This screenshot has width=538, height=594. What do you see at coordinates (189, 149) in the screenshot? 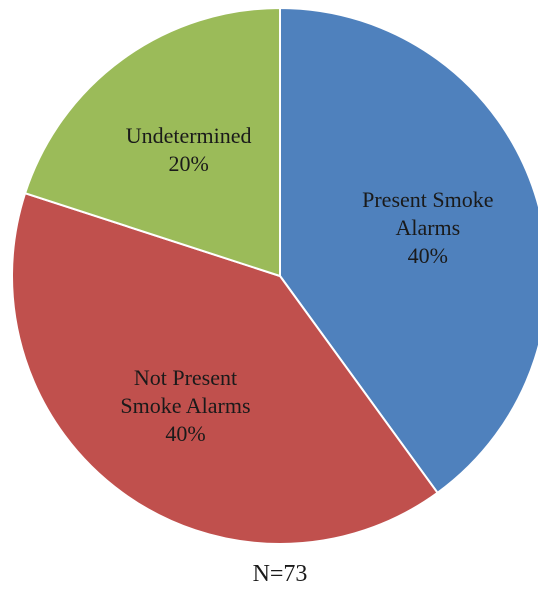
I see `pie-label-2: Undetermined 20%` at bounding box center [189, 149].